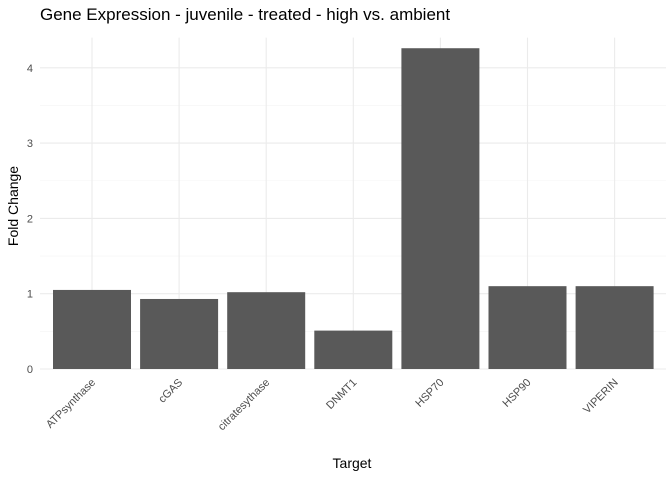 This screenshot has width=672, height=480. What do you see at coordinates (516, 393) in the screenshot?
I see `x-tick-label: HSP90` at bounding box center [516, 393].